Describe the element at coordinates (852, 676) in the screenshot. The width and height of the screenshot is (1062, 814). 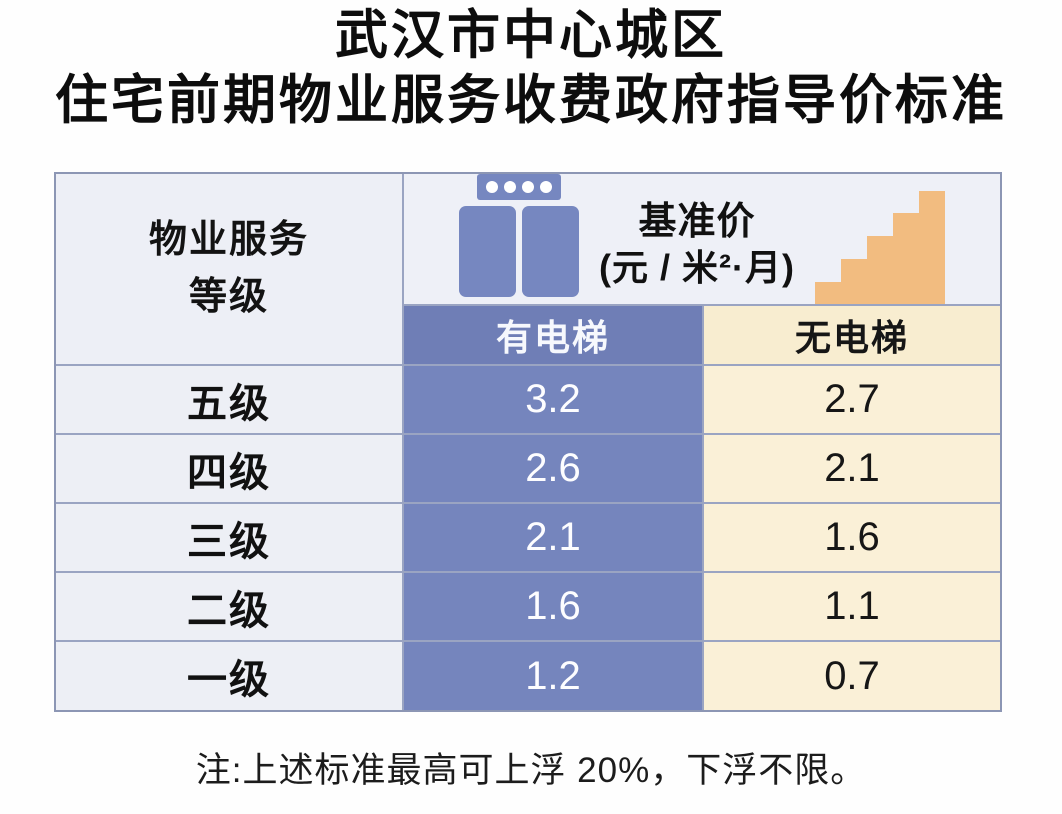
I see `table-cell-without-elevator: 0.7` at that location.